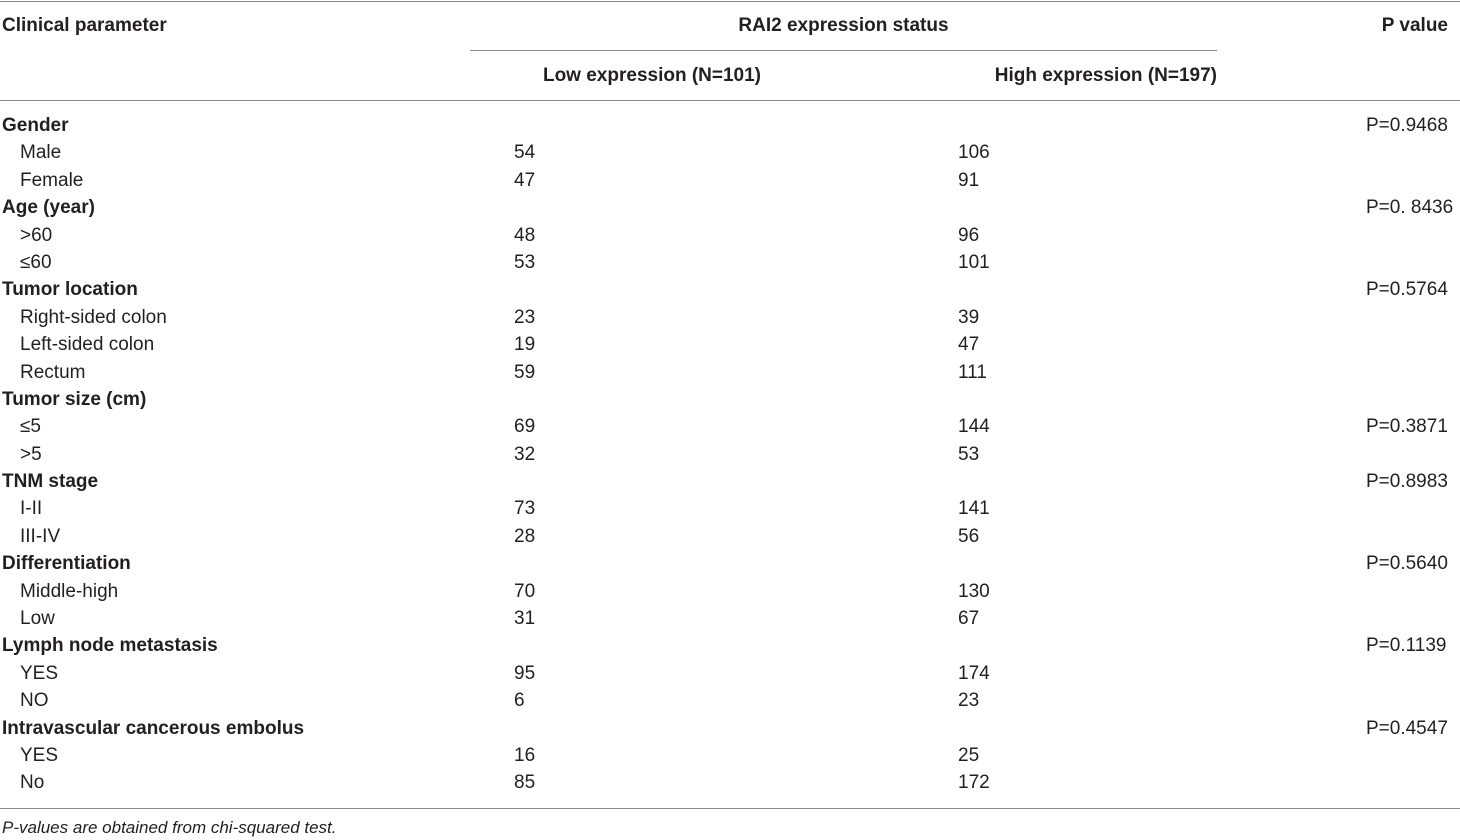 The height and width of the screenshot is (840, 1460). What do you see at coordinates (37, 619) in the screenshot?
I see `cell-parameter: Low` at bounding box center [37, 619].